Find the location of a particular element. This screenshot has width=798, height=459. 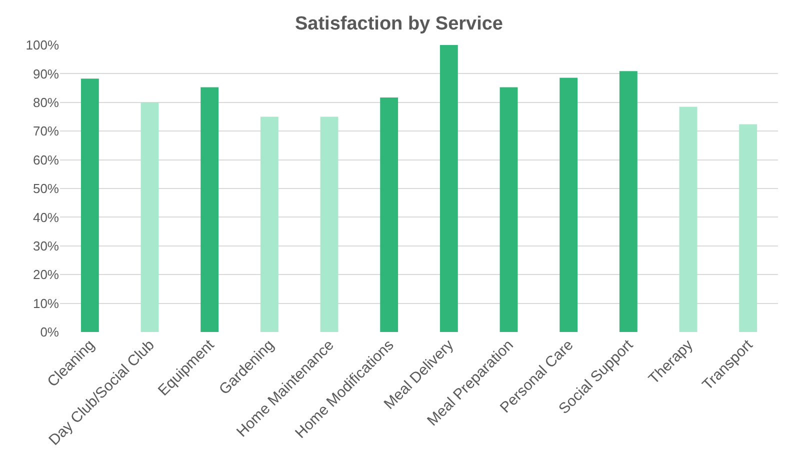

y-tick-label: 80% is located at coordinates (46, 102).